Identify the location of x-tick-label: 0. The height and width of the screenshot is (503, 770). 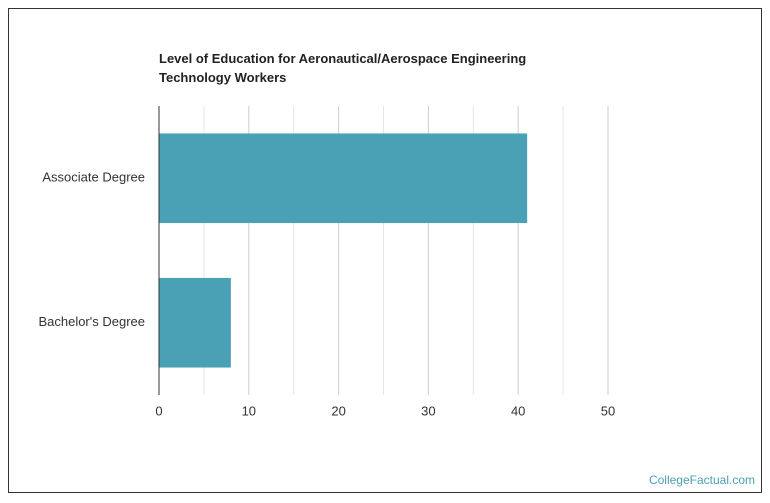
(158, 410).